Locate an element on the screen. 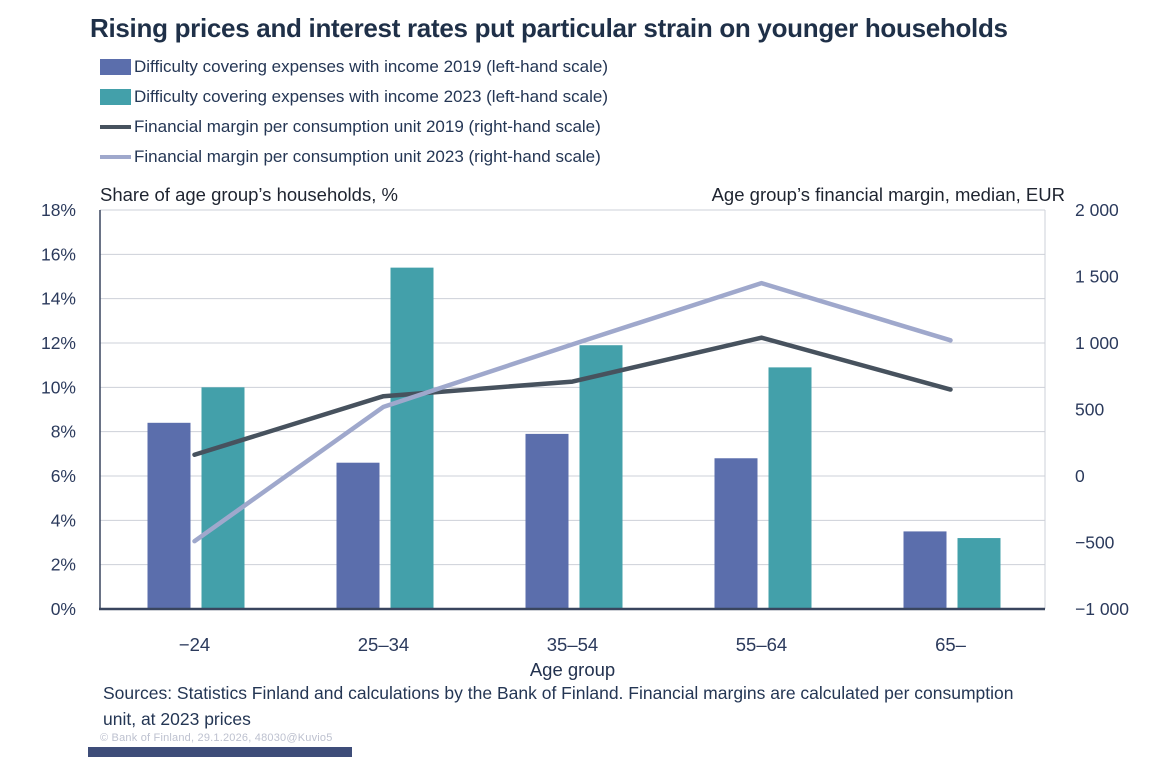  right-tick-label: 1 000 is located at coordinates (1097, 343).